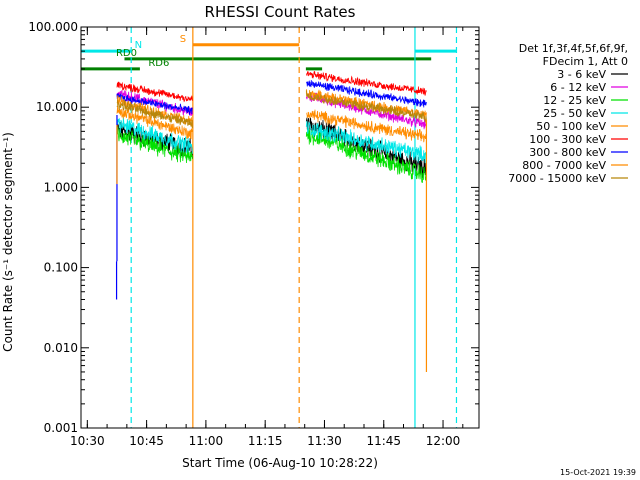 This screenshot has height=480, width=640. What do you see at coordinates (53, 27) in the screenshot?
I see `y-tick-label: 100.000` at bounding box center [53, 27].